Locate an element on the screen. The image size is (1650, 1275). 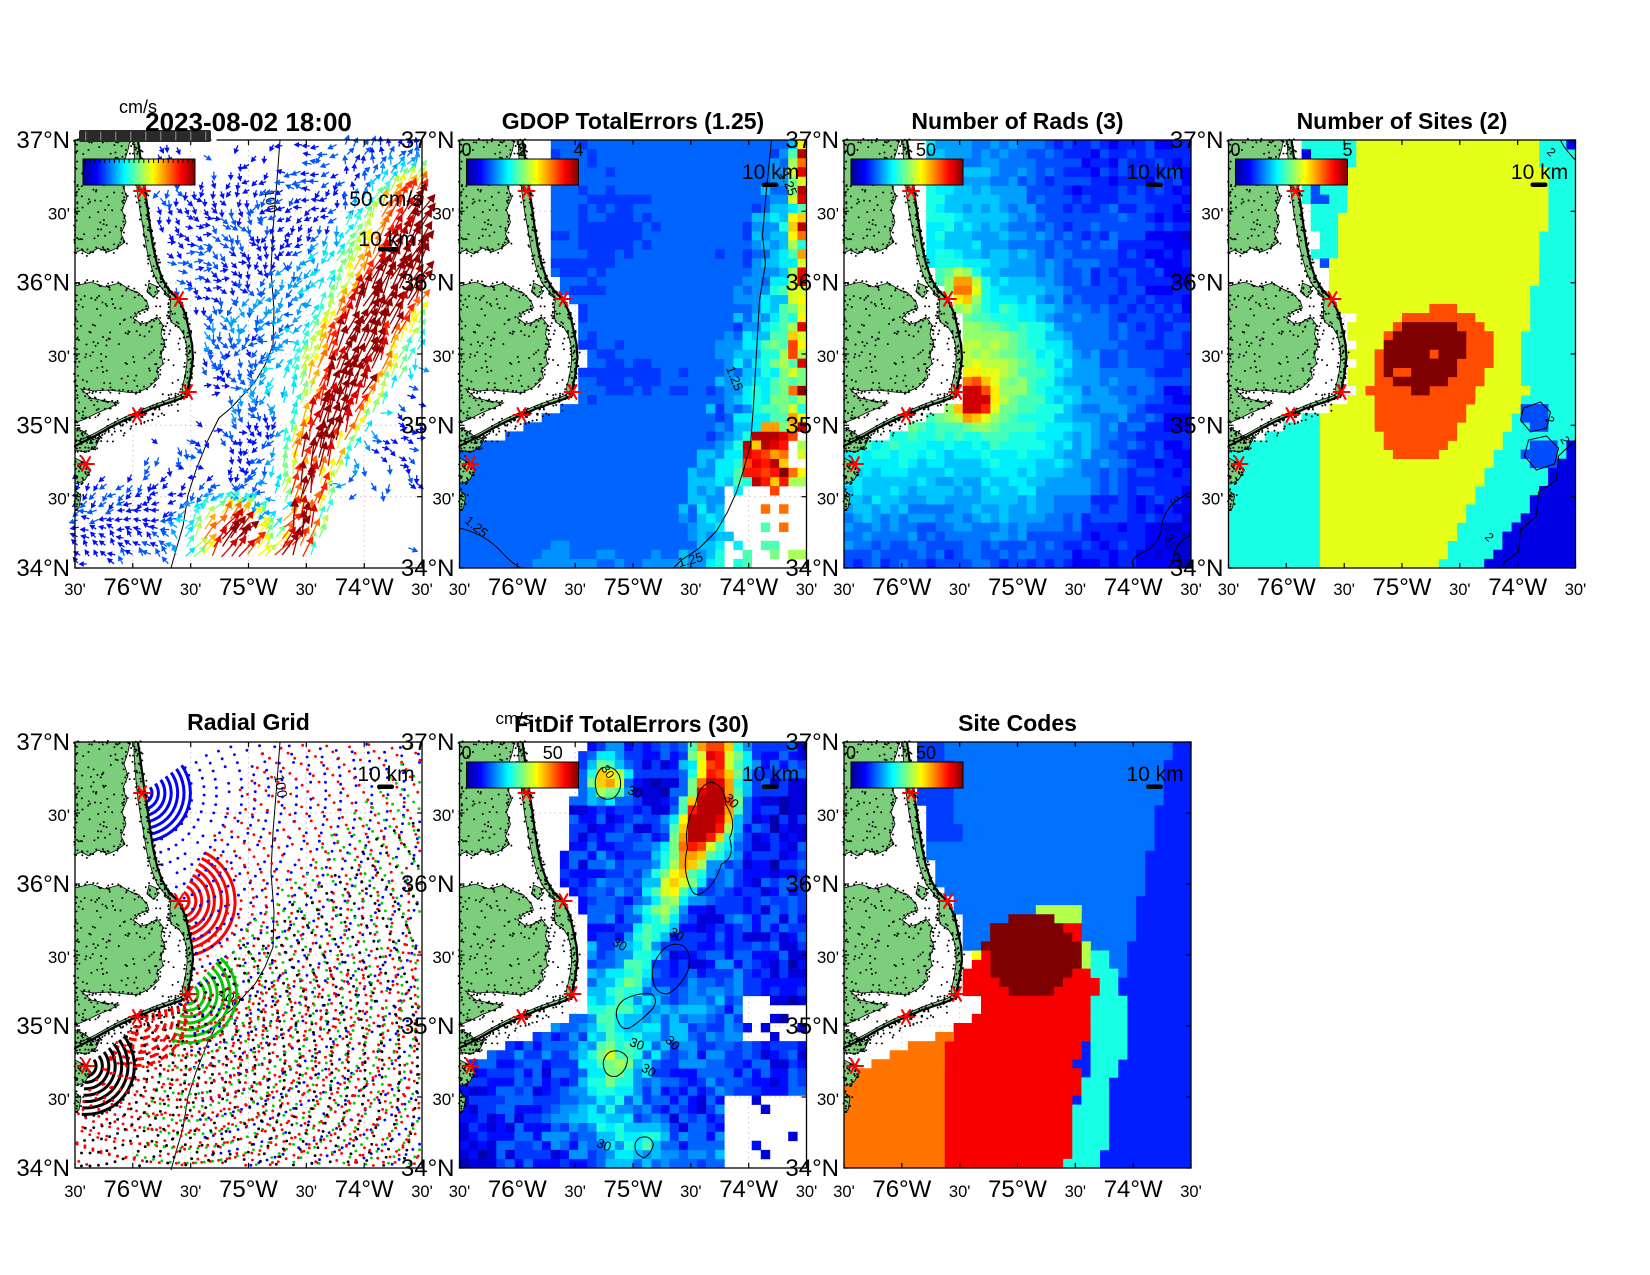
svg-text: FitDif TotalErrors (30) is located at coordinates (631, 724).